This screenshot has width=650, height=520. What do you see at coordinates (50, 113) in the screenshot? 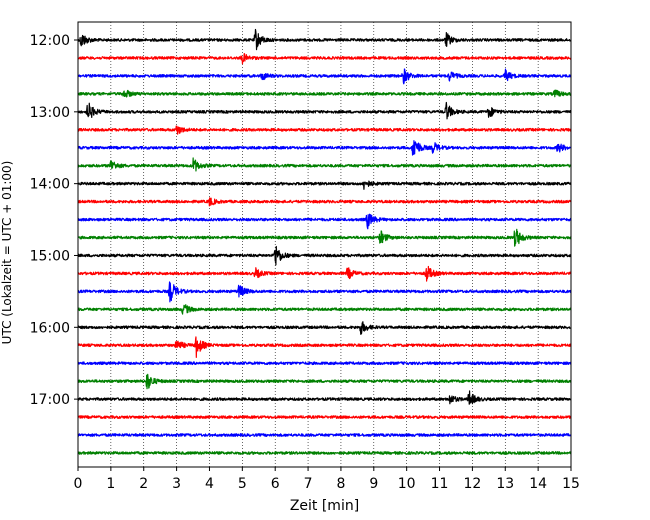
I see `y-tick-label: 13:00` at bounding box center [50, 113].